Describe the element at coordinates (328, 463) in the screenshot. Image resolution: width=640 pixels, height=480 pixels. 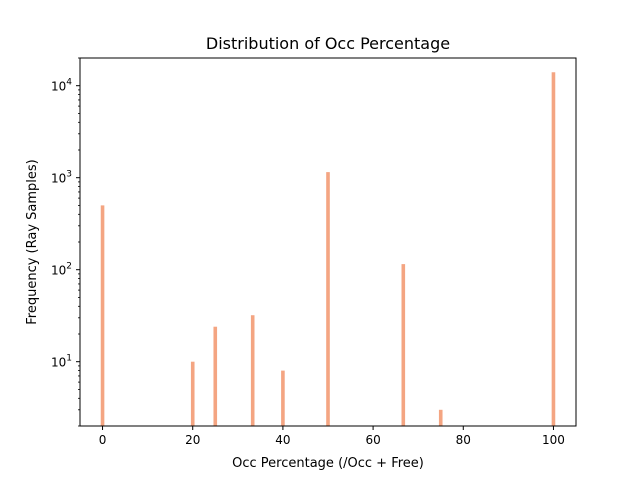
I see `x-axis-label: Occ Percentage (/Occ + Free)` at that location.